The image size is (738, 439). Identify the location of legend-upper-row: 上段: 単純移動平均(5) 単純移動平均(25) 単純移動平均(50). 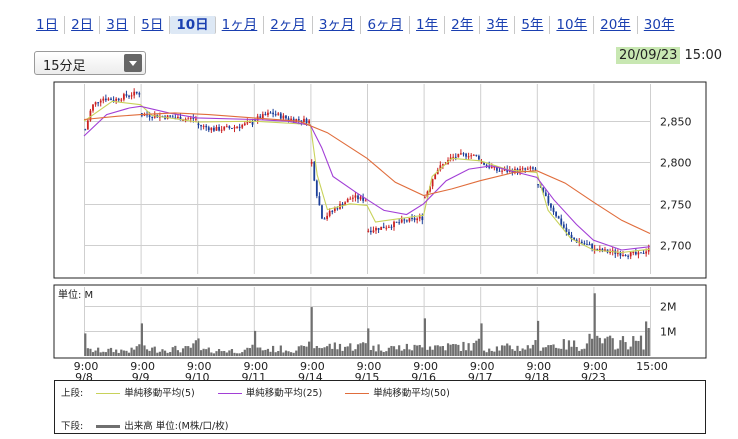
(260, 392).